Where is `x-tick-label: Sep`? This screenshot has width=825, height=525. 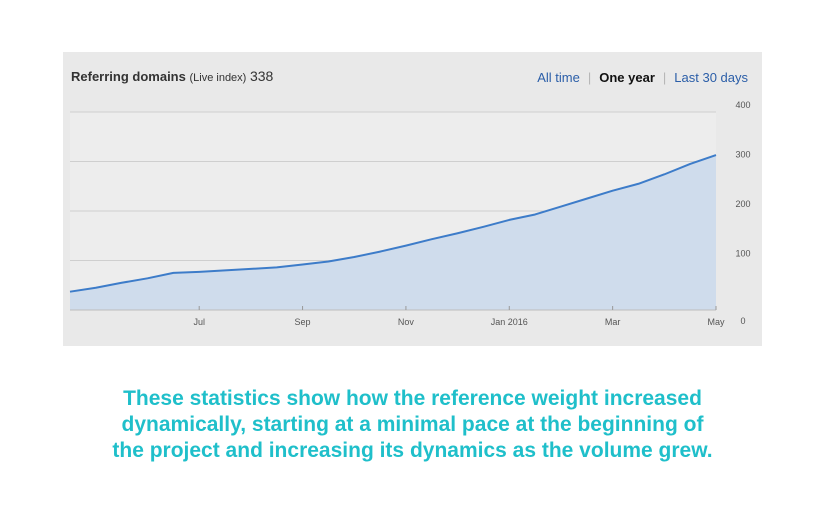
x-tick-label: Sep is located at coordinates (303, 322).